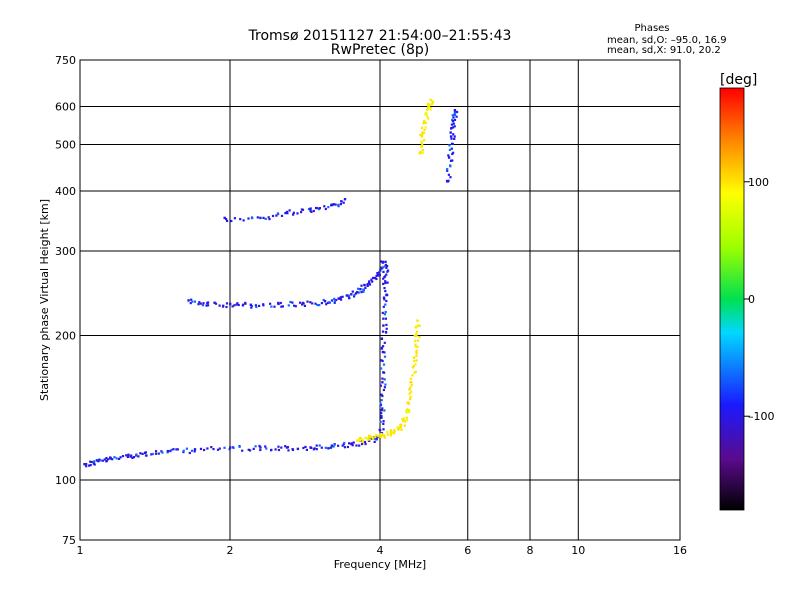  I want to click on y-axis-label: Stationary phase Virtual Height [km], so click(44, 300).